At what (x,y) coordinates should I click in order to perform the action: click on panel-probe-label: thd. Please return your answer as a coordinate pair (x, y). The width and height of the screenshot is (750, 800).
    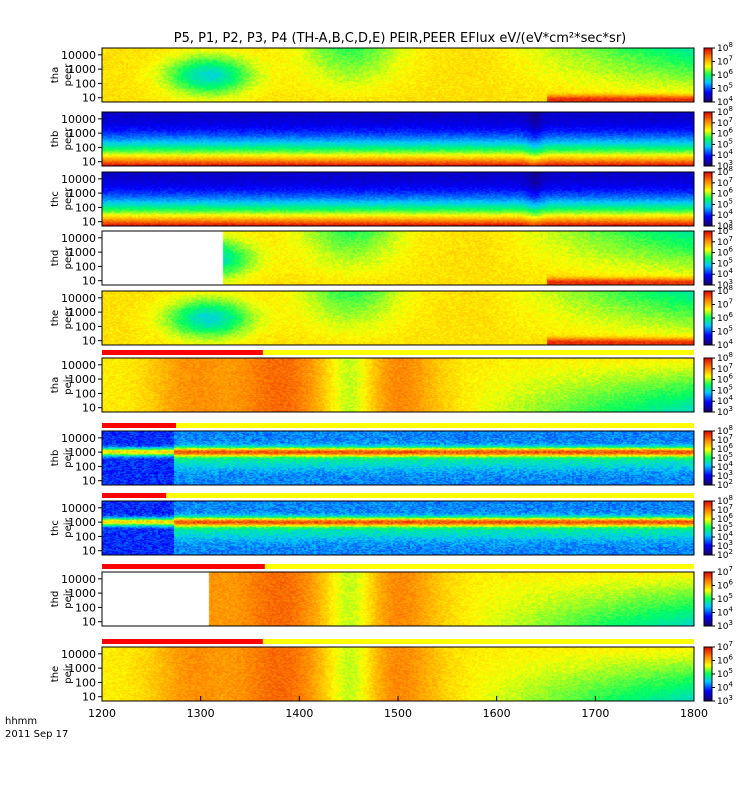
    Looking at the image, I should click on (55, 599).